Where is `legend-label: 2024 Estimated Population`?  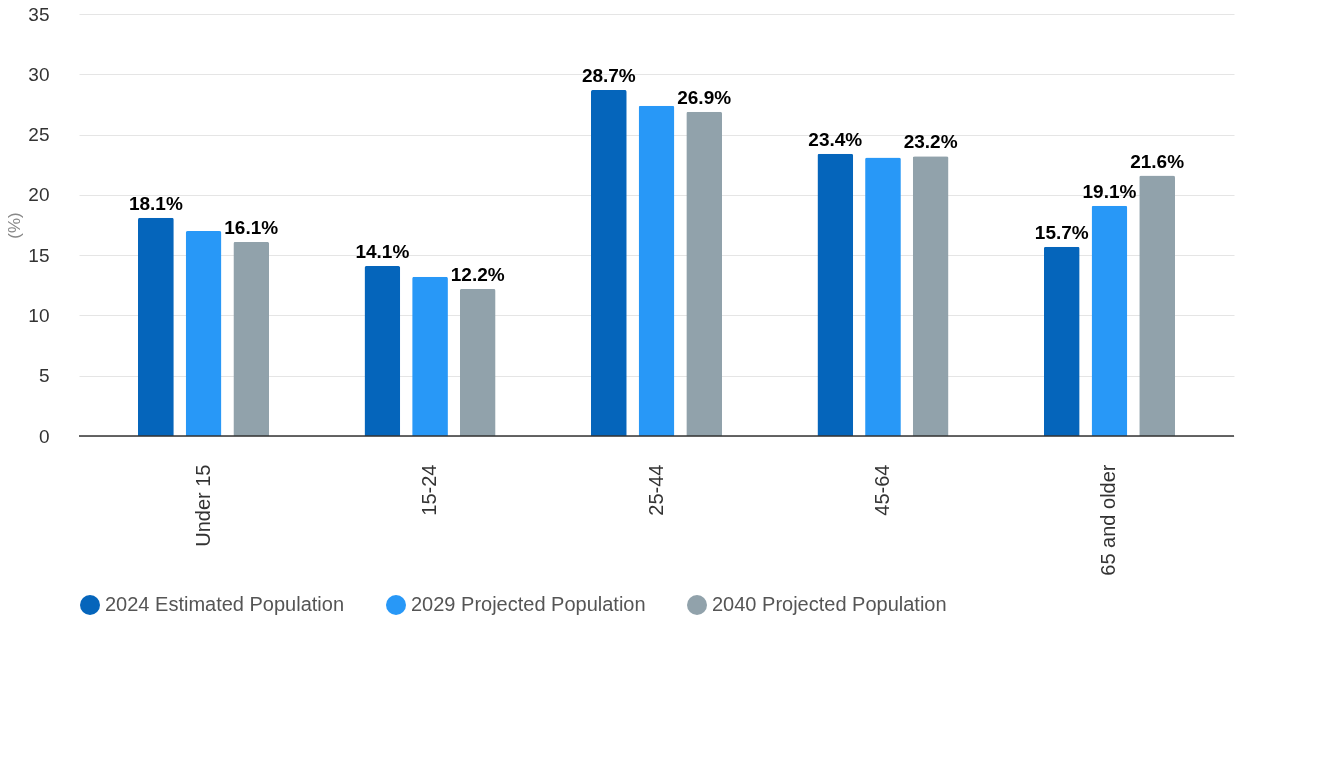 legend-label: 2024 Estimated Population is located at coordinates (225, 604).